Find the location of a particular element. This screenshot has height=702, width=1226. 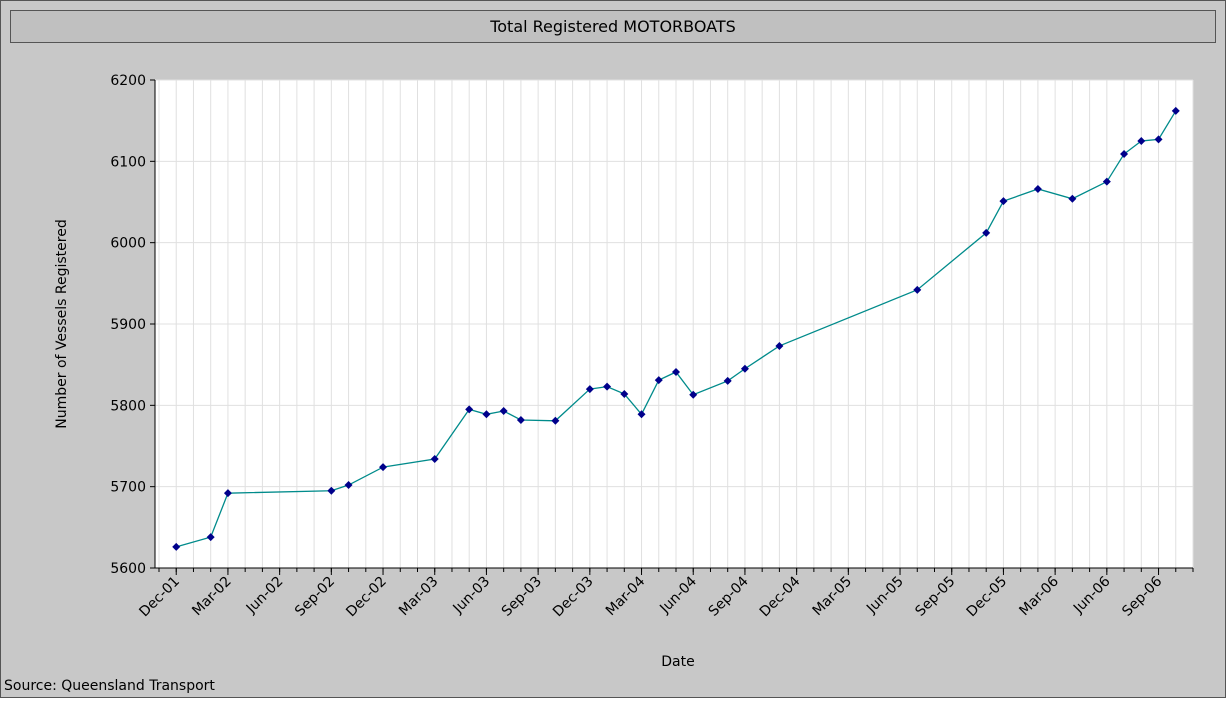

title-bar is located at coordinates (613, 26).